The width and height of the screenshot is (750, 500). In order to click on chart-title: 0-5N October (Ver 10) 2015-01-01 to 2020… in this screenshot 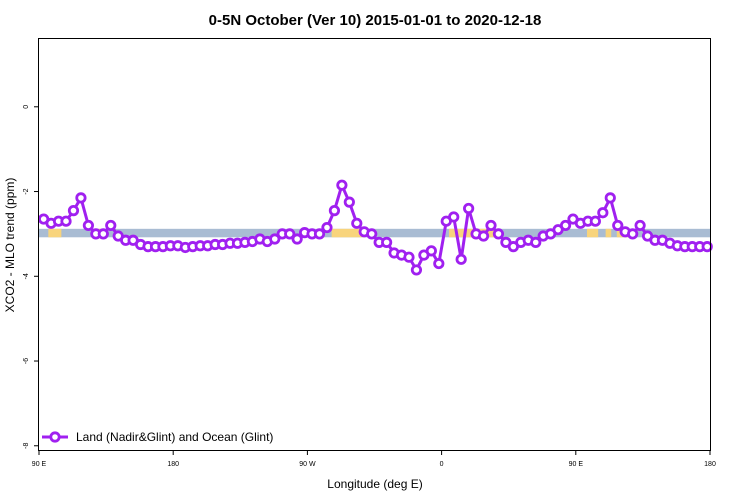, I will do `click(375, 20)`.